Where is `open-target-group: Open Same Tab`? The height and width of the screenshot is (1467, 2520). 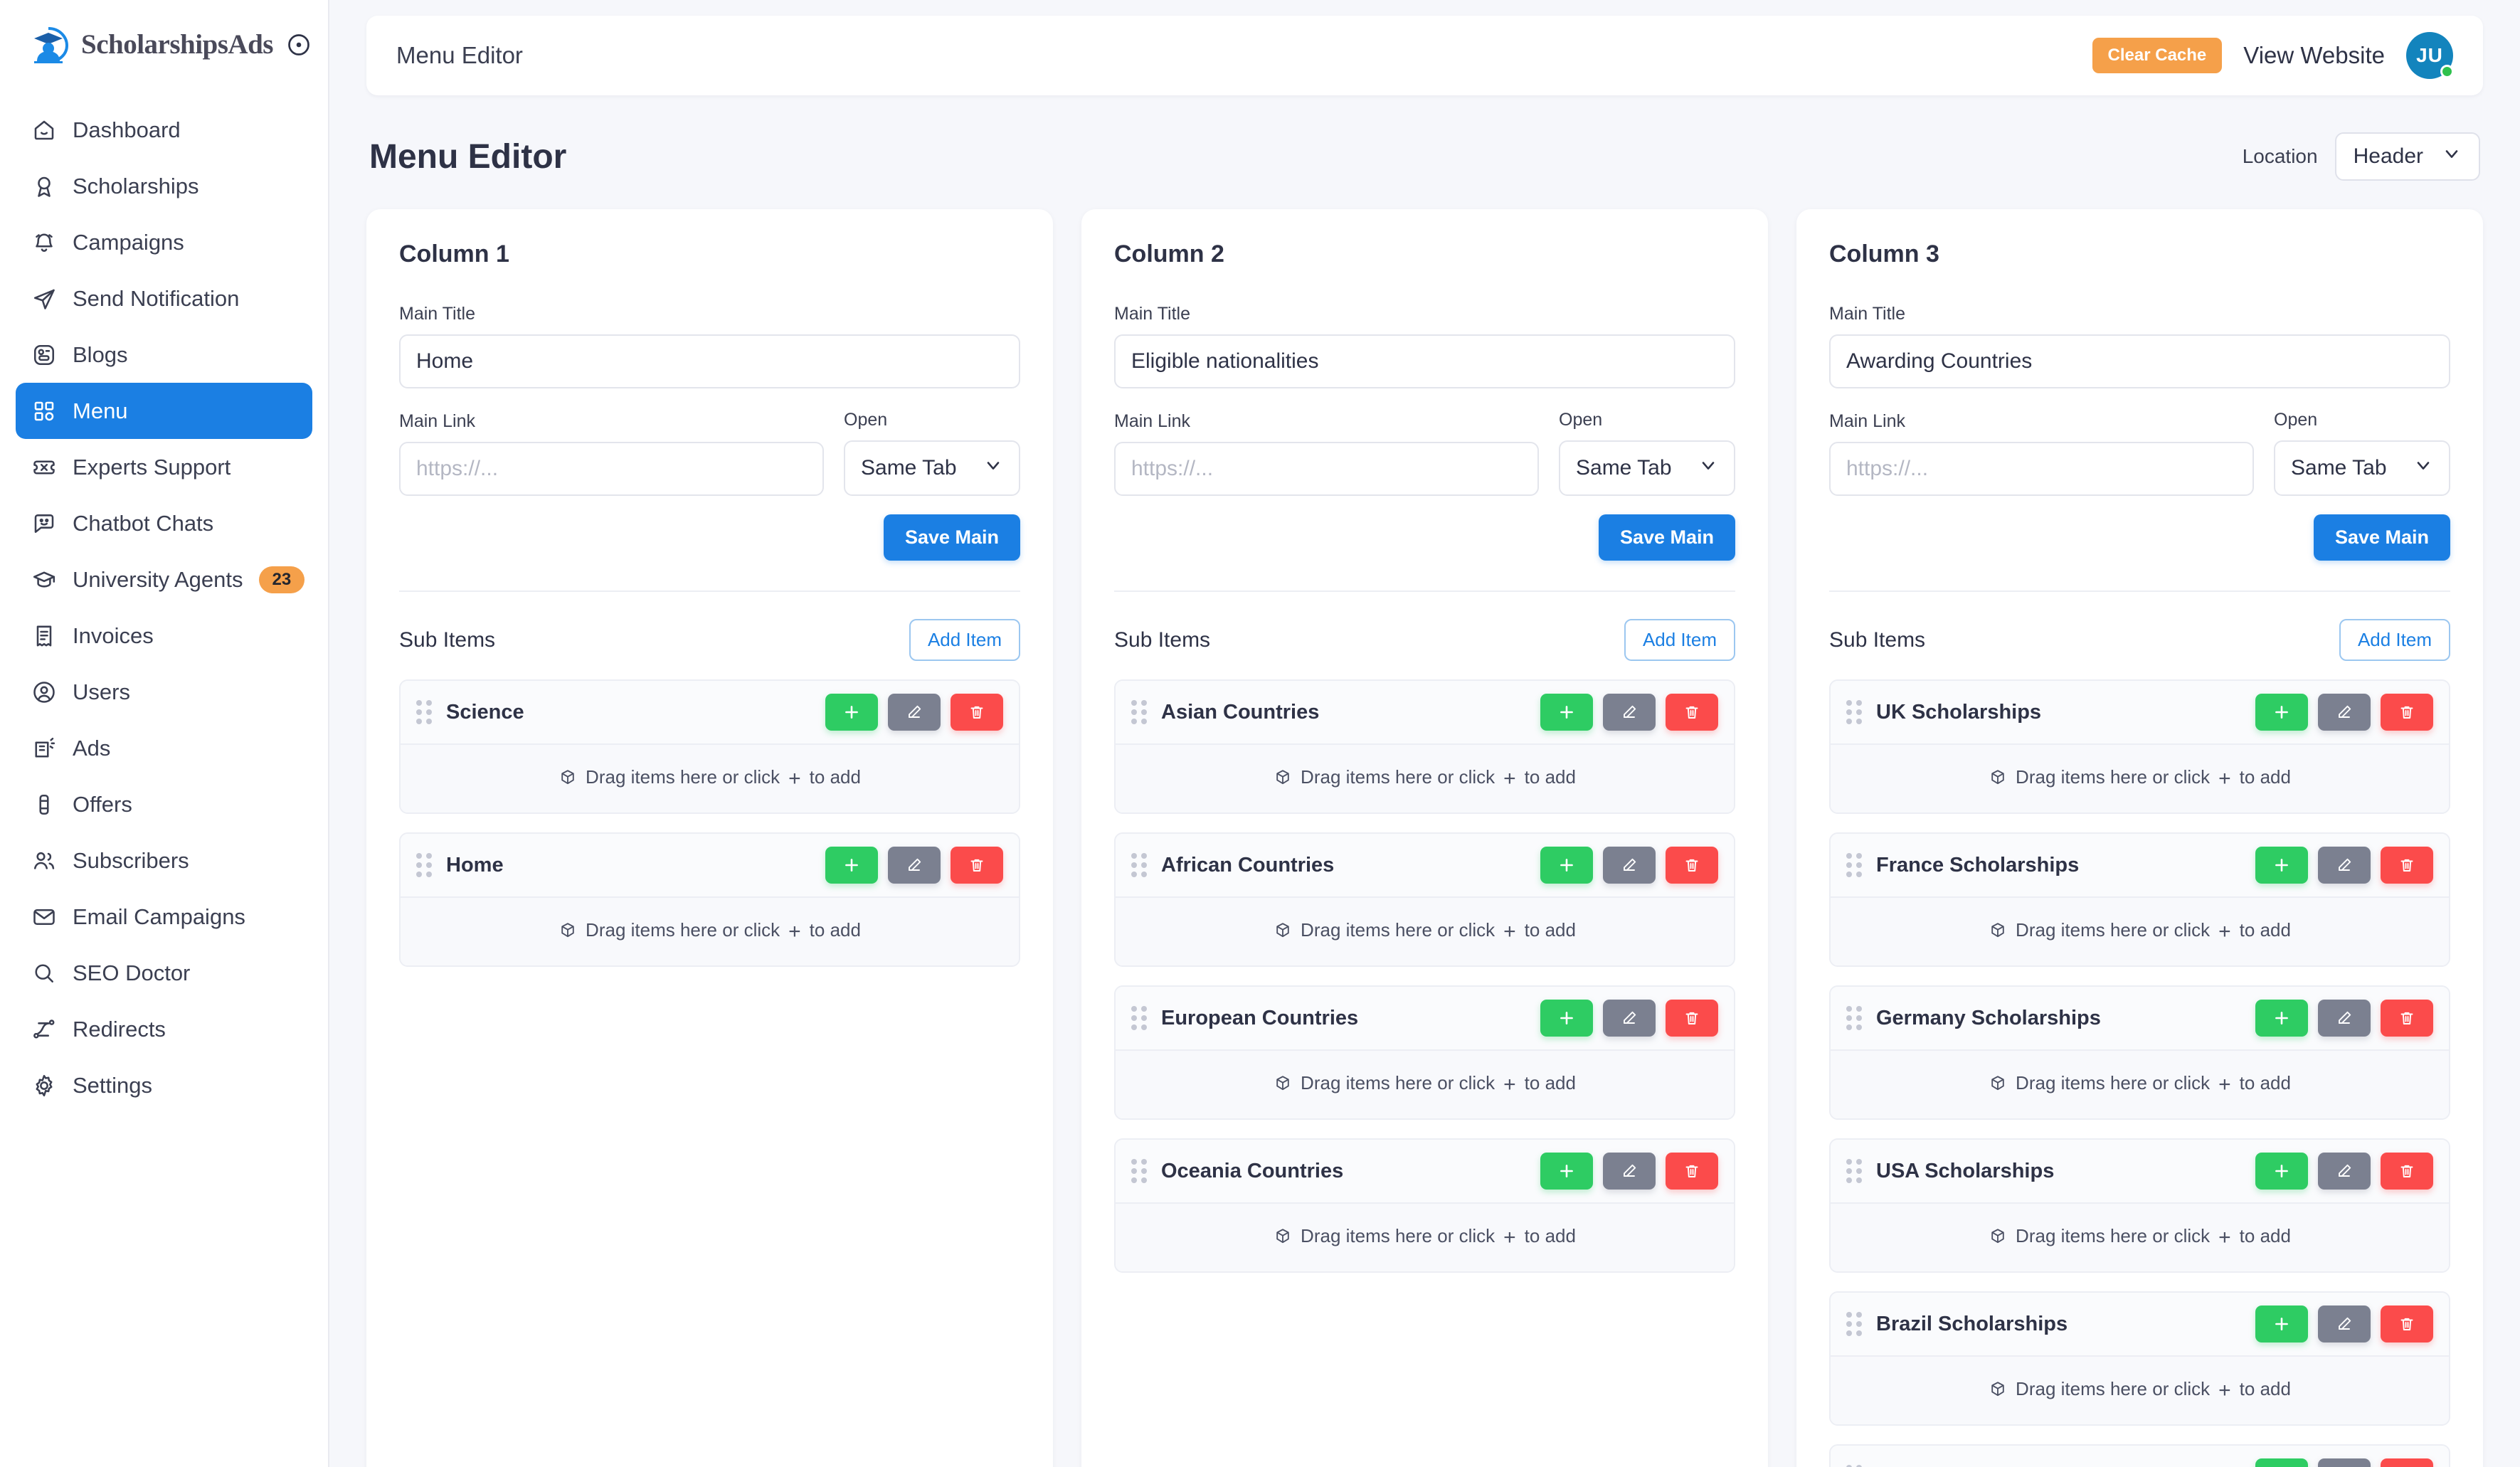
open-target-group: Open Same Tab is located at coordinates (2362, 453).